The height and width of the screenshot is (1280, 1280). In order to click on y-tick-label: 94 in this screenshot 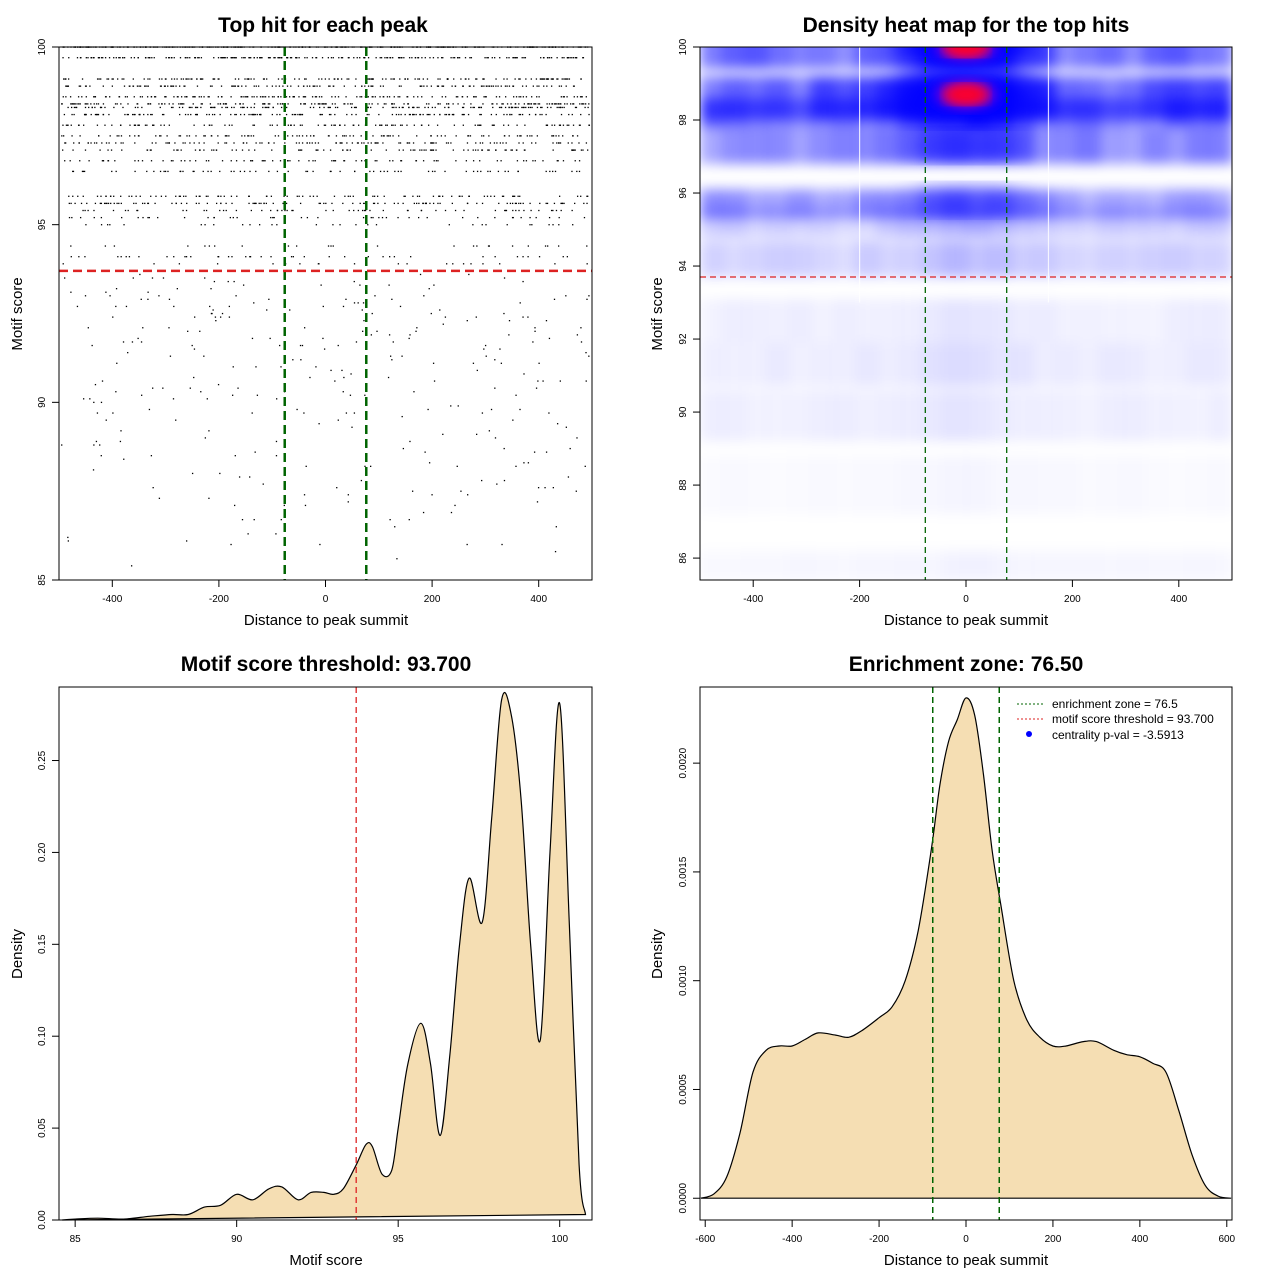, I will do `click(683, 266)`.